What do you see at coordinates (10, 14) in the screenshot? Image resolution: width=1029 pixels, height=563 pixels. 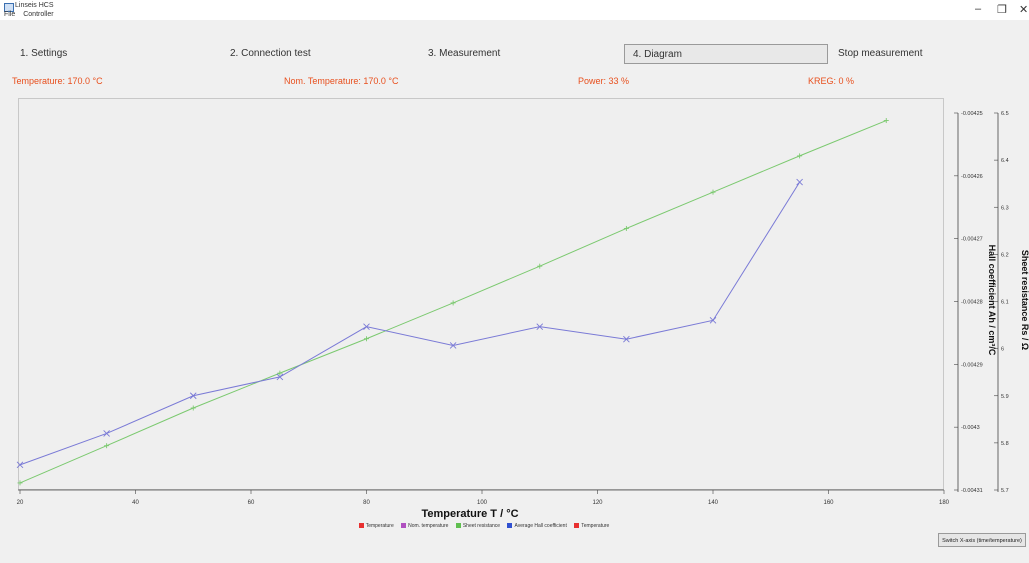 I see `menu-file: File` at bounding box center [10, 14].